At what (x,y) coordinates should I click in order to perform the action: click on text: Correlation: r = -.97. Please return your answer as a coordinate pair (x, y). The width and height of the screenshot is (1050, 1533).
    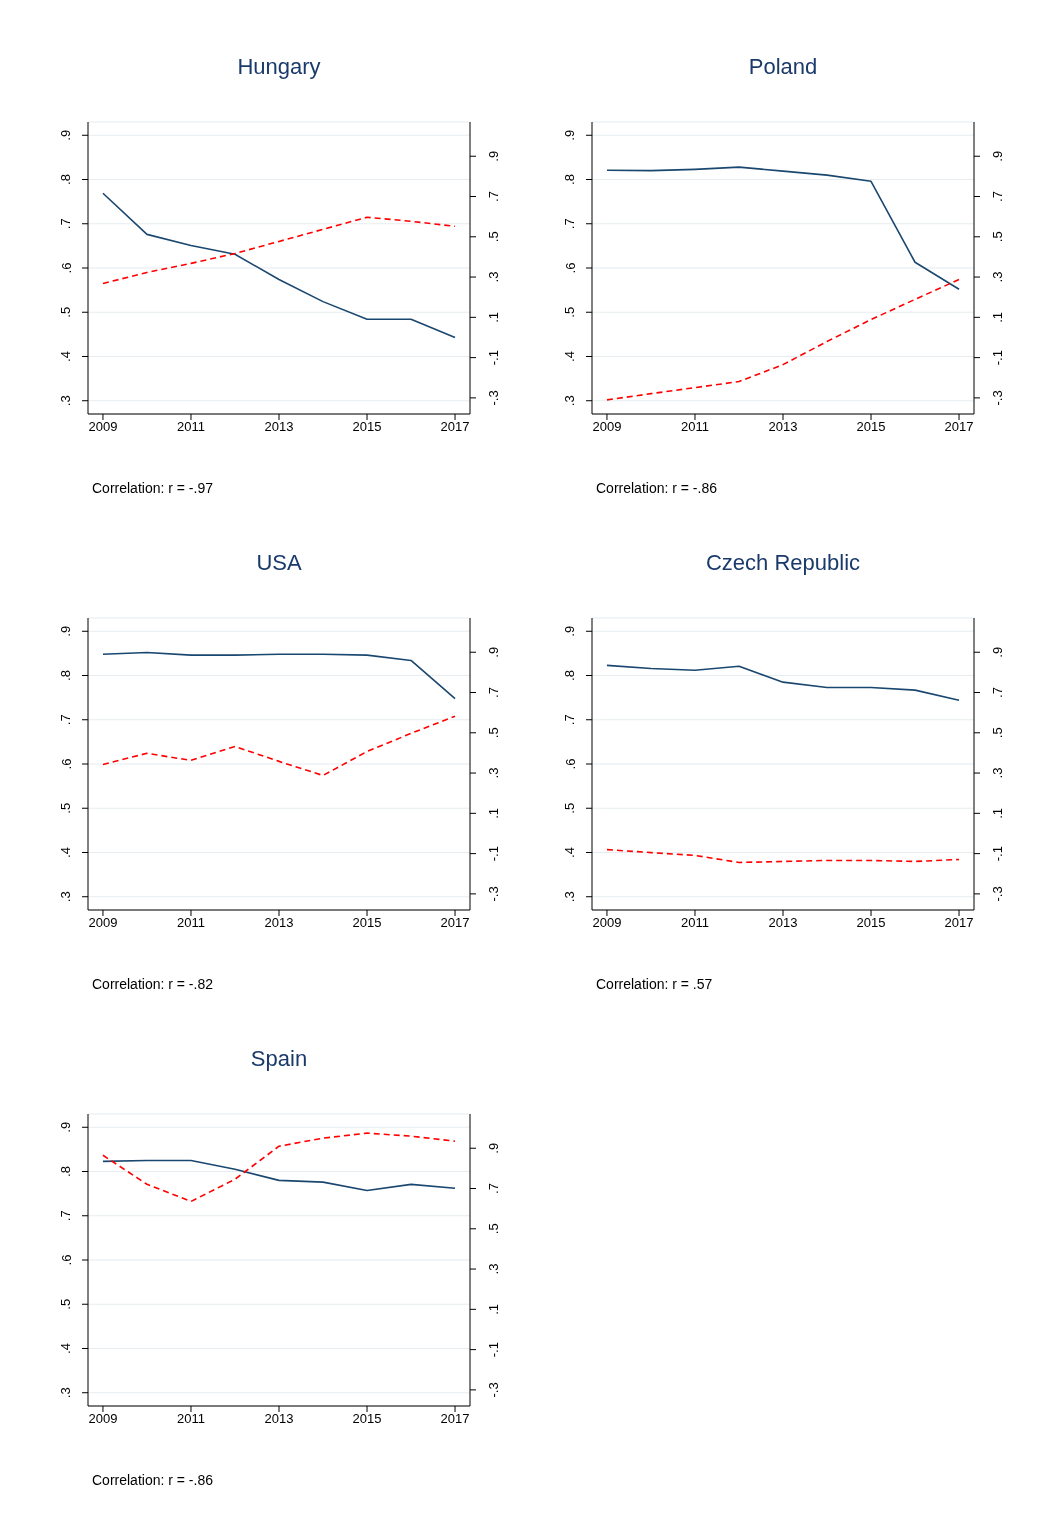
    Looking at the image, I should click on (152, 488).